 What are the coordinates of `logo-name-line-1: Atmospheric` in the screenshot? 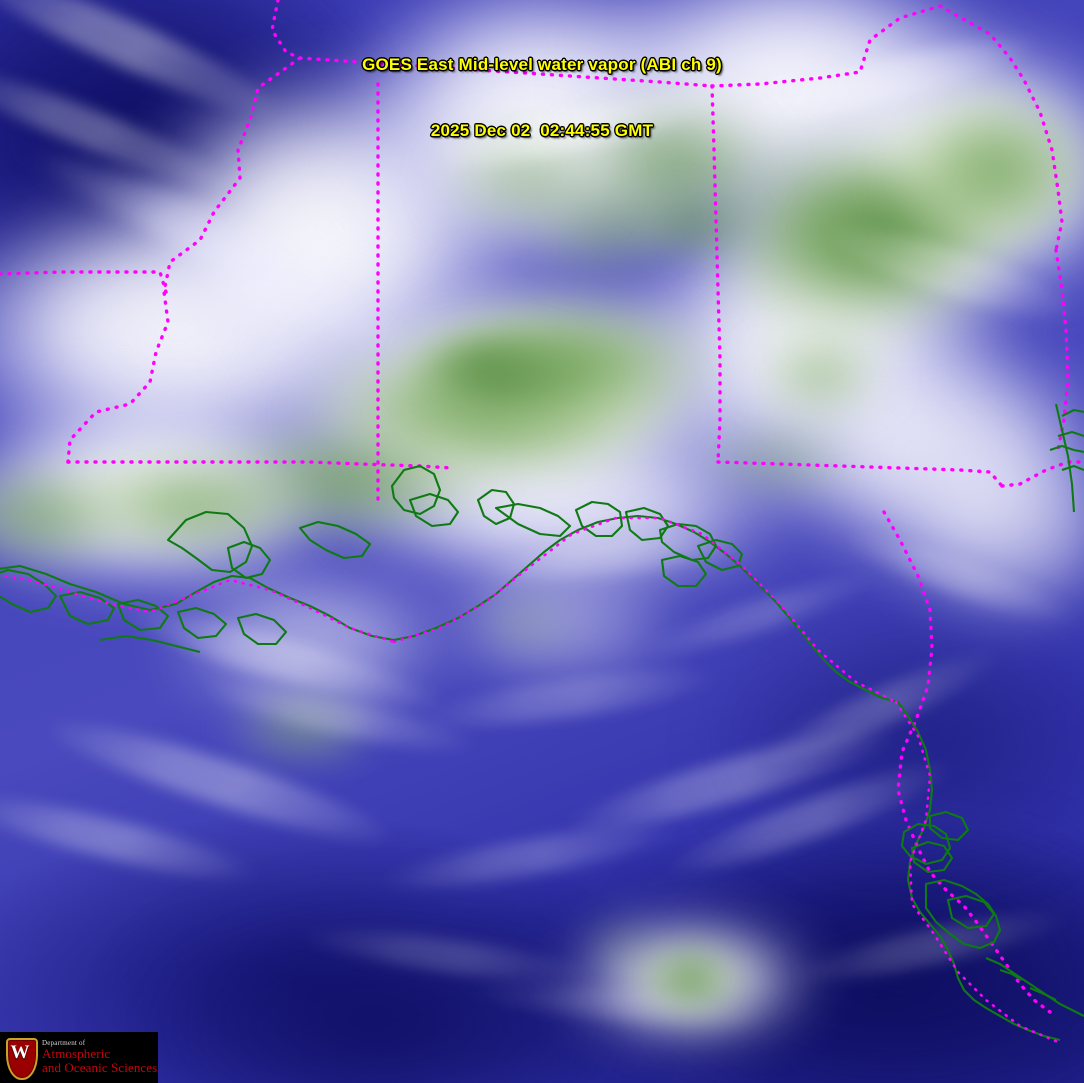 It's located at (76, 1054).